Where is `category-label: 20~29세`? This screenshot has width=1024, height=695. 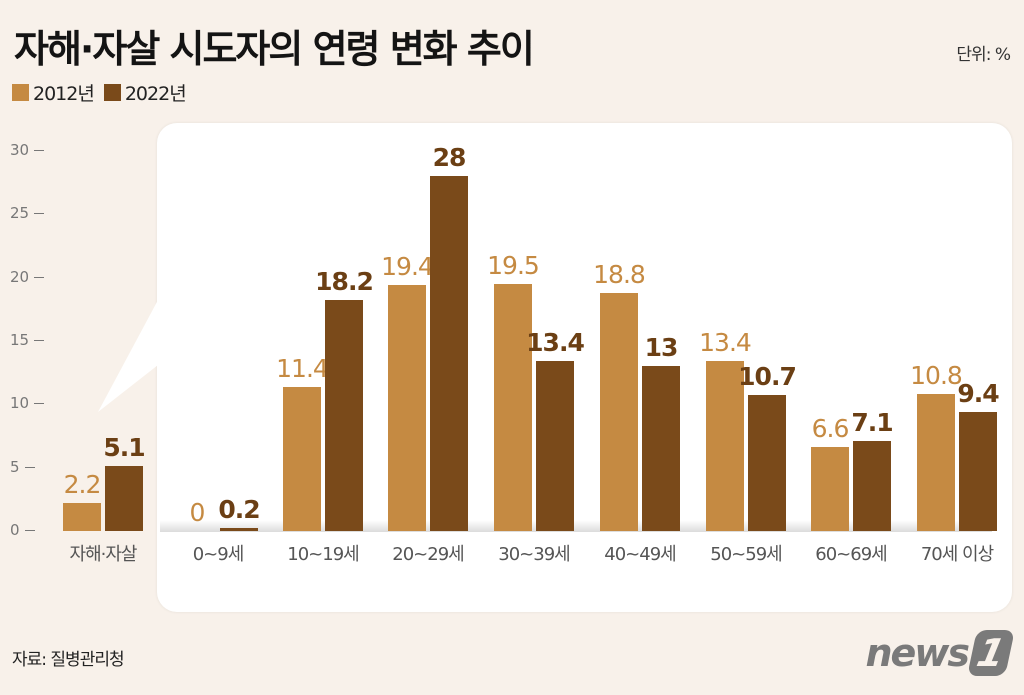
category-label: 20~29세 is located at coordinates (428, 554).